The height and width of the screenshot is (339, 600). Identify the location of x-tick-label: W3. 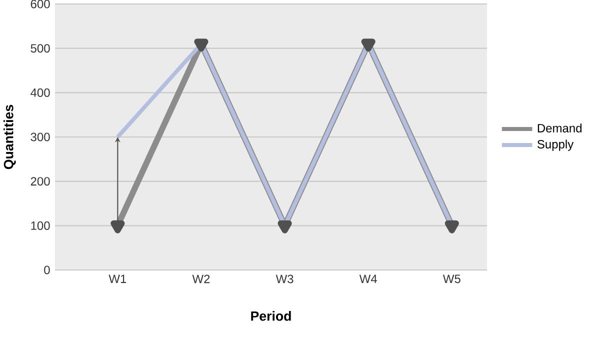
(285, 279).